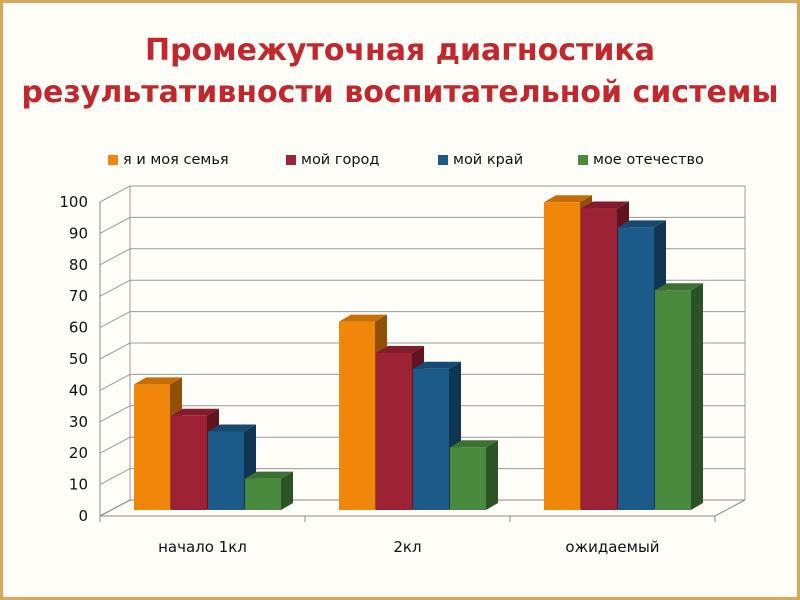 The height and width of the screenshot is (600, 800). Describe the element at coordinates (78, 233) in the screenshot. I see `y-tick-label-9: 90` at that location.